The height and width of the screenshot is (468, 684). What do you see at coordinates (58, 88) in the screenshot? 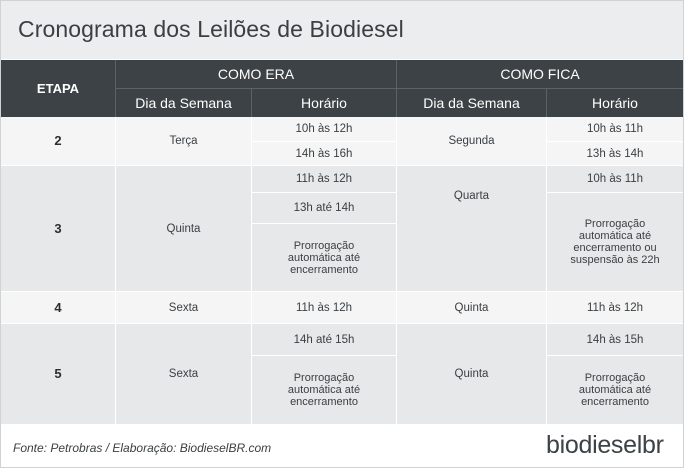
I see `header-etapa: ETAPA` at bounding box center [58, 88].